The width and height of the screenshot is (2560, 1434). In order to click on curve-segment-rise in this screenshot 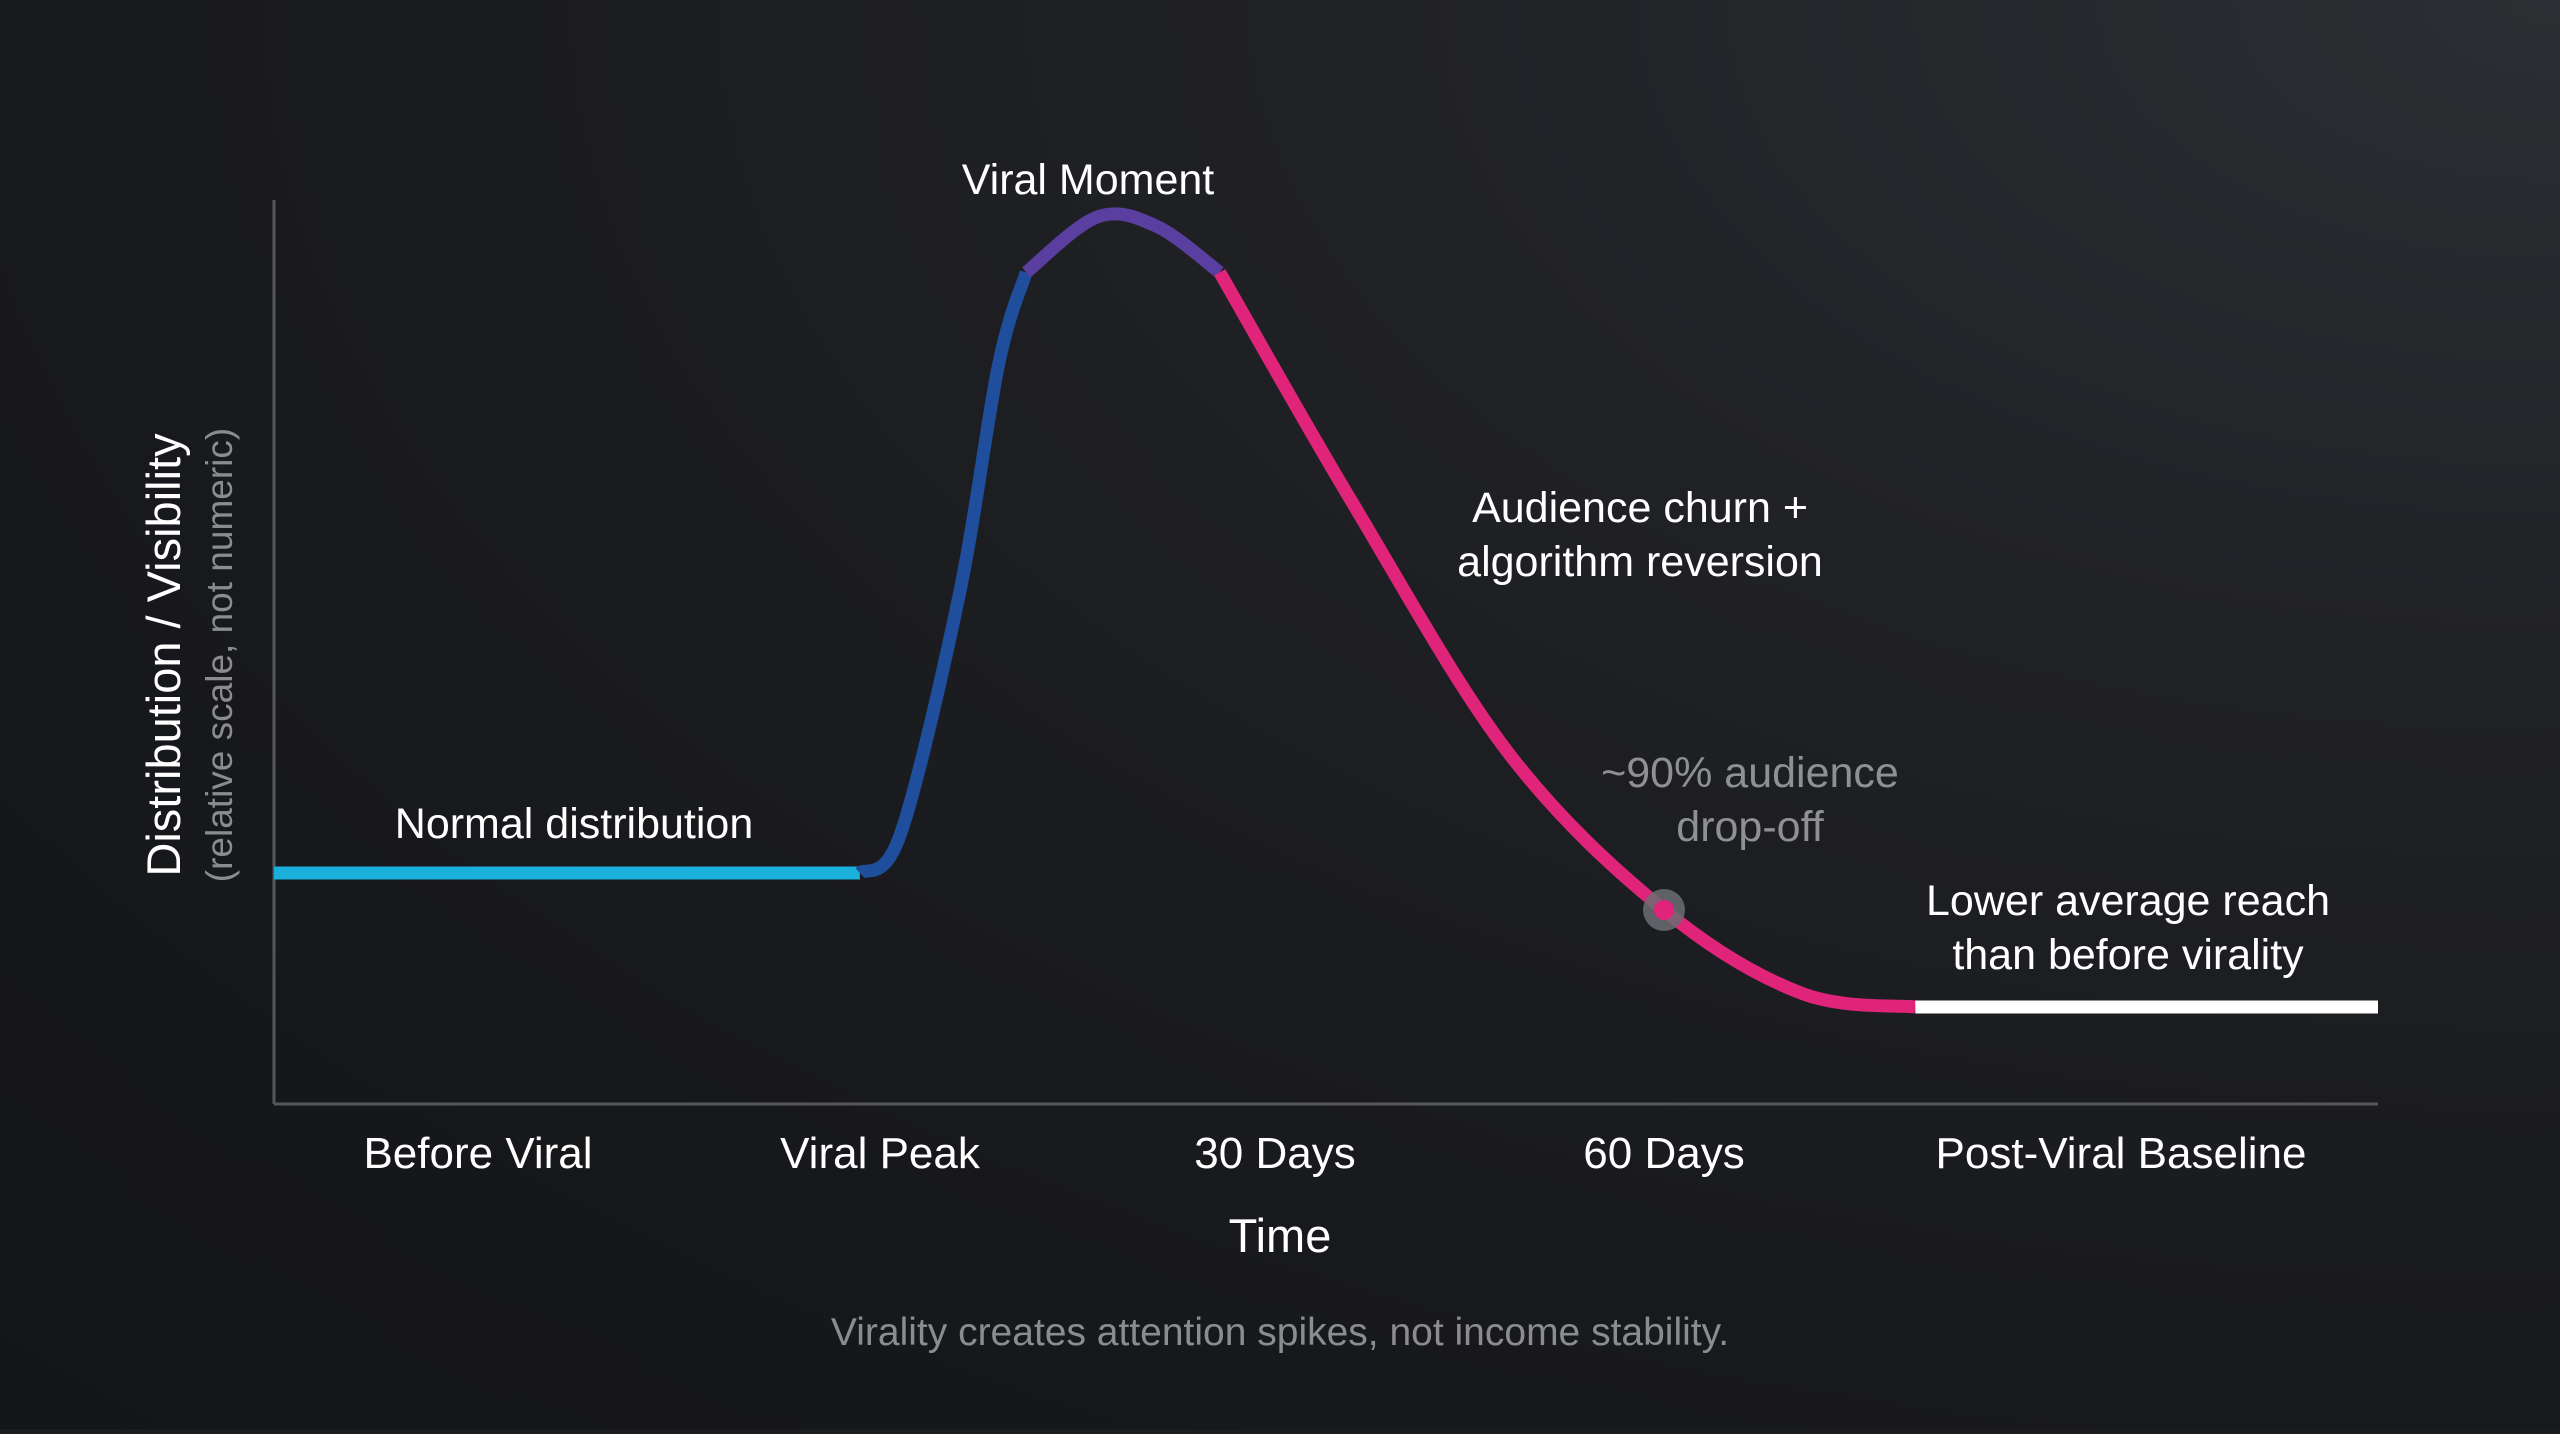, I will do `click(944, 574)`.